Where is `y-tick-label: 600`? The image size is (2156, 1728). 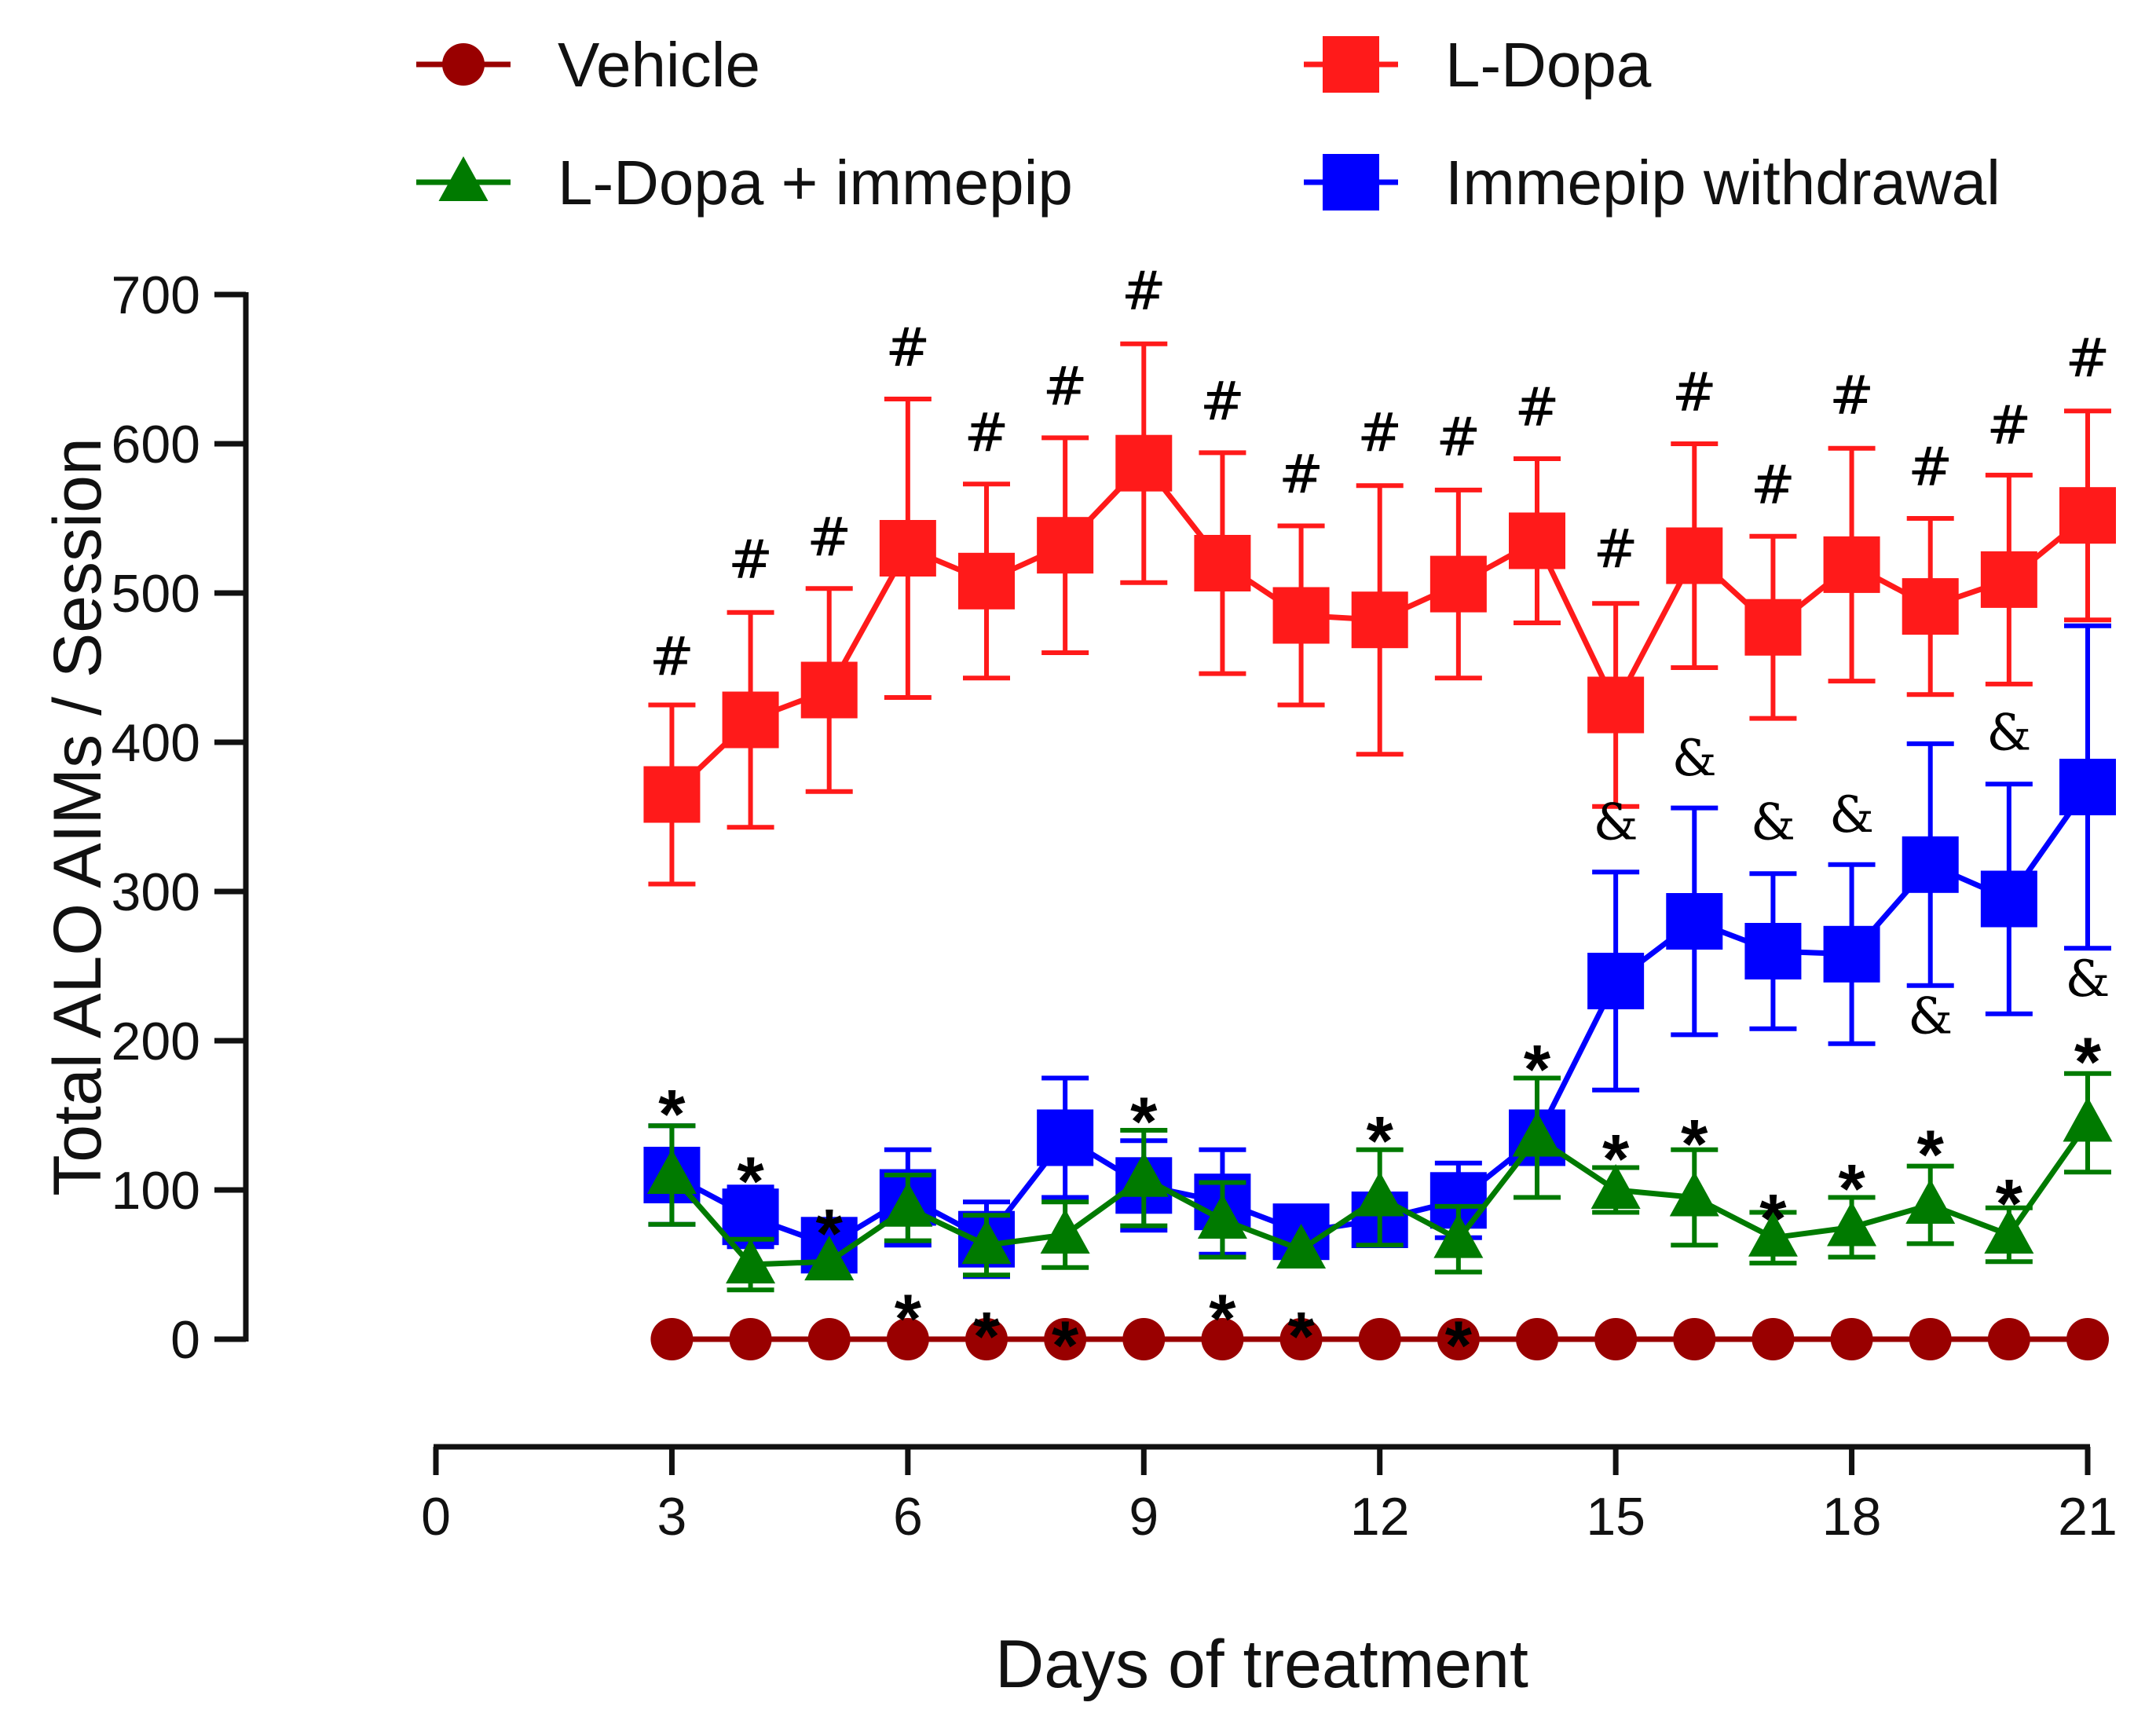 y-tick-label: 600 is located at coordinates (156, 444).